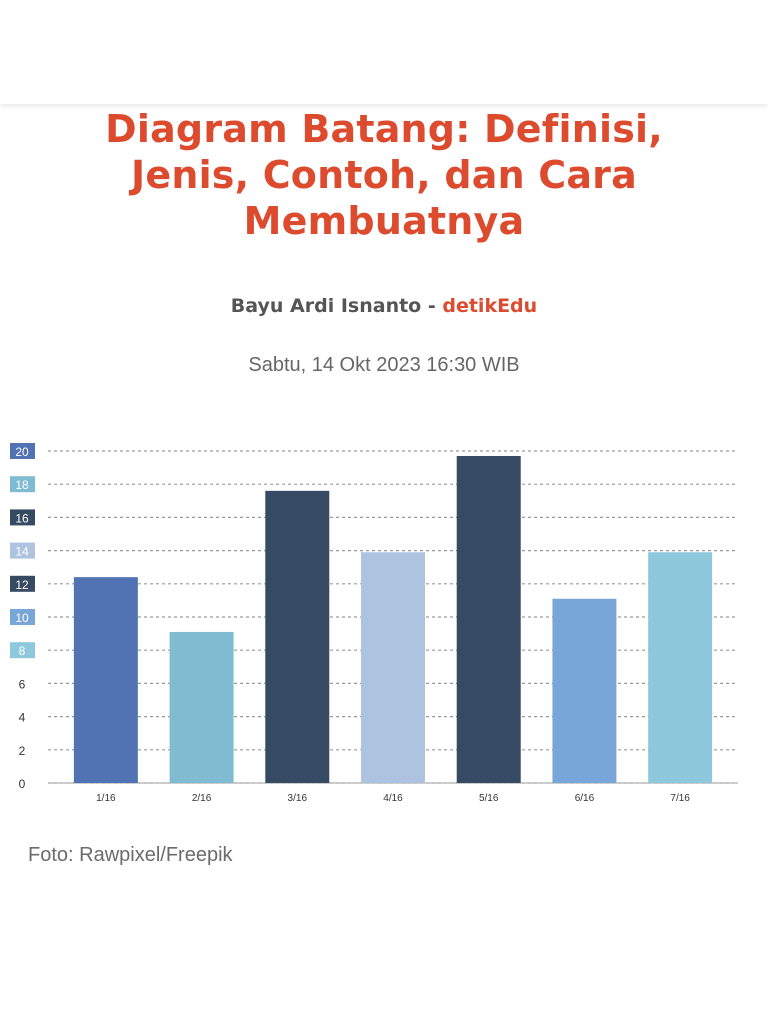  I want to click on top-navigation-bar, so click(384, 52).